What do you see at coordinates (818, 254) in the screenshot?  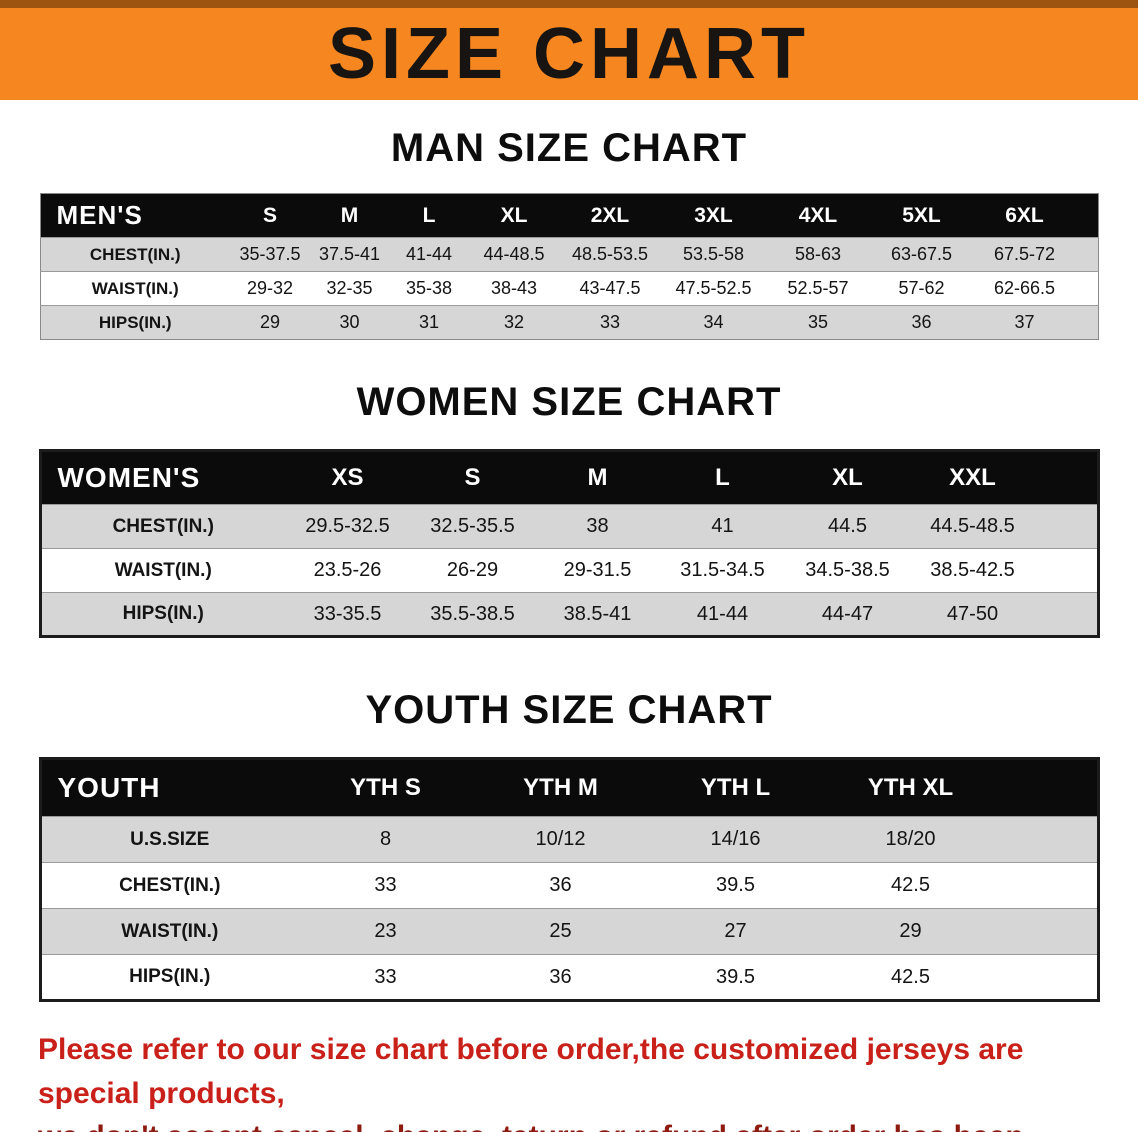 I see `size-value-cell: 58-63` at bounding box center [818, 254].